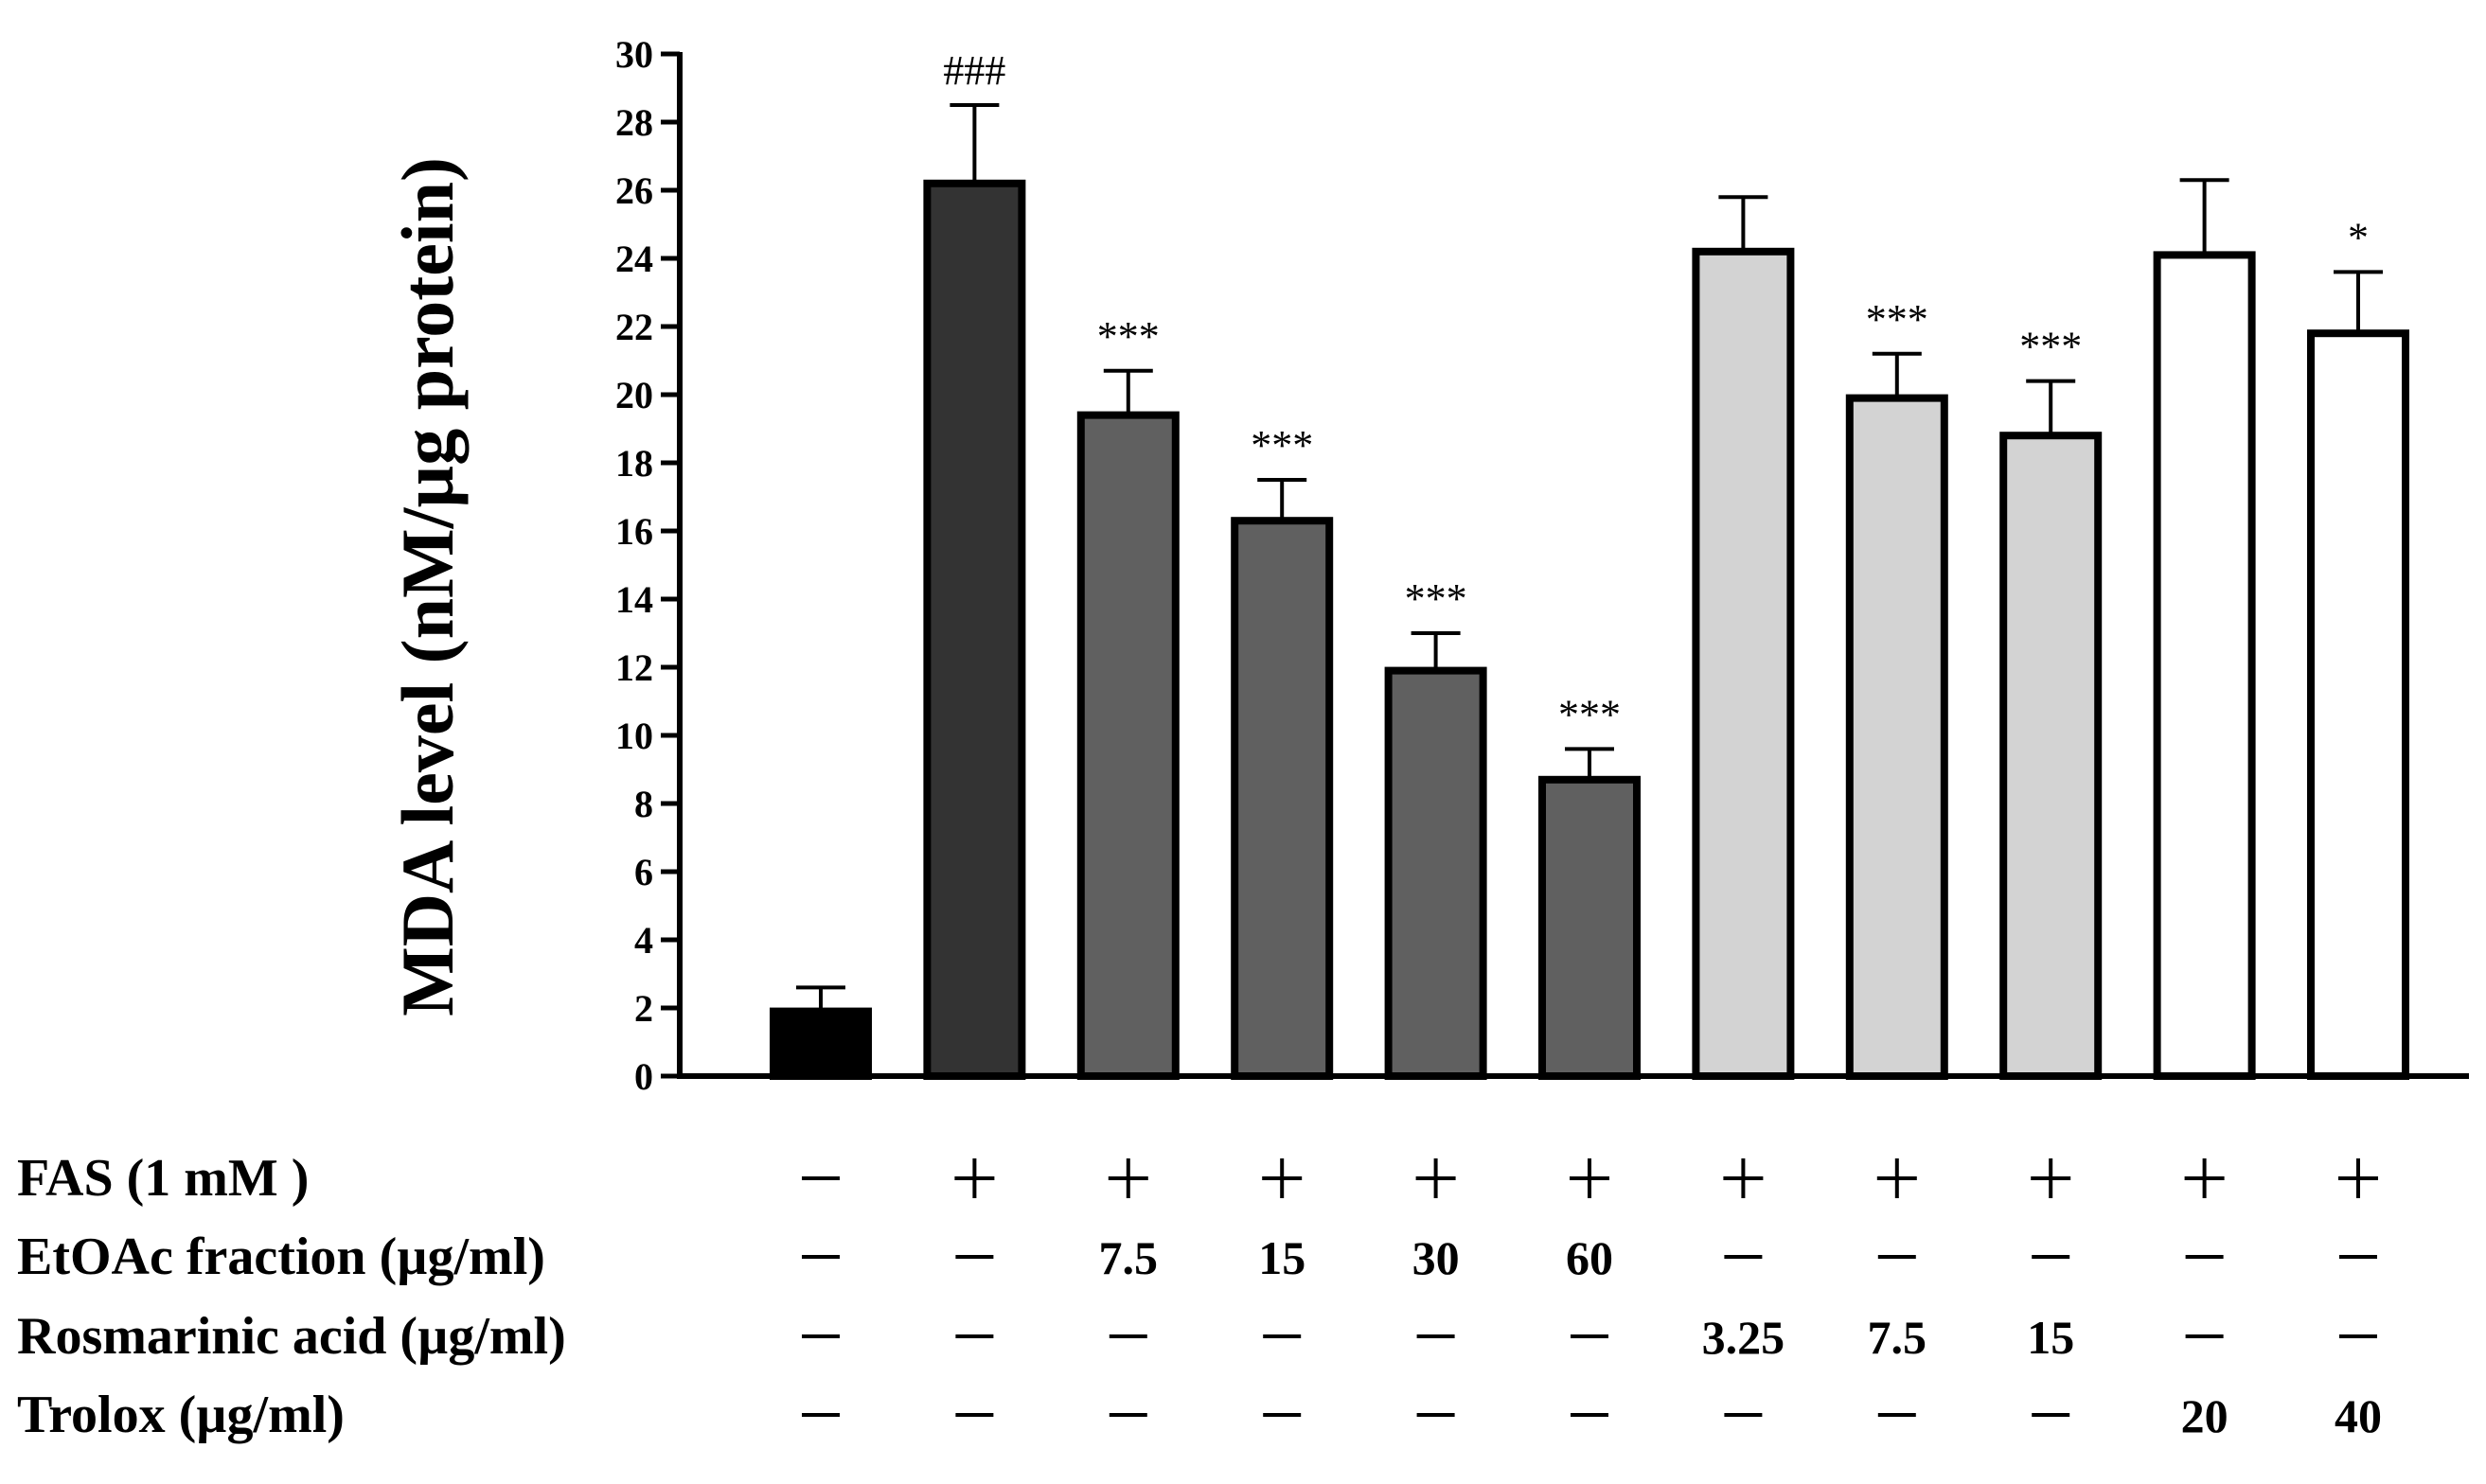  What do you see at coordinates (634, 667) in the screenshot?
I see `y-tick-label: 12` at bounding box center [634, 667].